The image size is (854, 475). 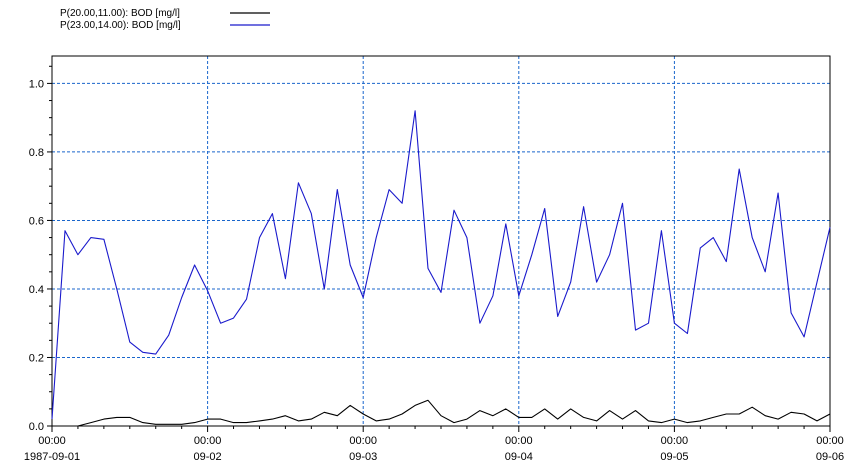 I want to click on x-tick-date-label: 09-04, so click(x=519, y=457).